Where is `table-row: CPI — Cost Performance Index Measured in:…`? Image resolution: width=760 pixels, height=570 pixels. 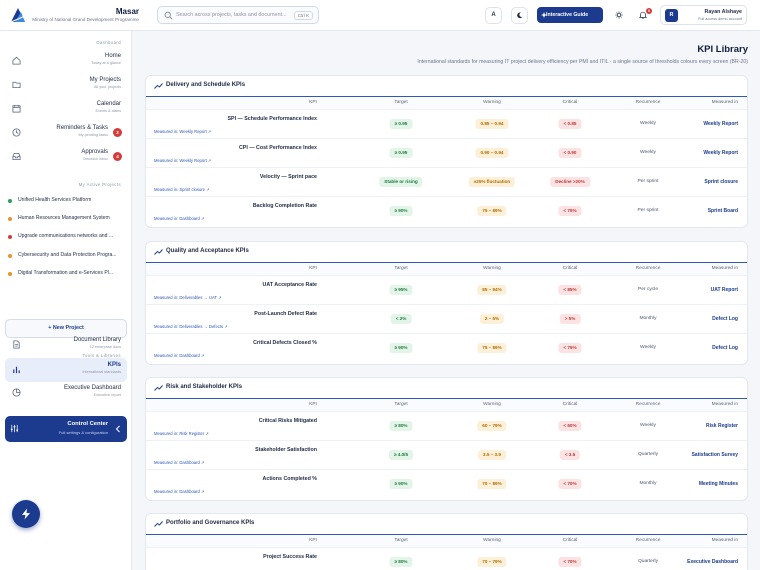 table-row: CPI — Cost Performance Index Measured in:… is located at coordinates (446, 152).